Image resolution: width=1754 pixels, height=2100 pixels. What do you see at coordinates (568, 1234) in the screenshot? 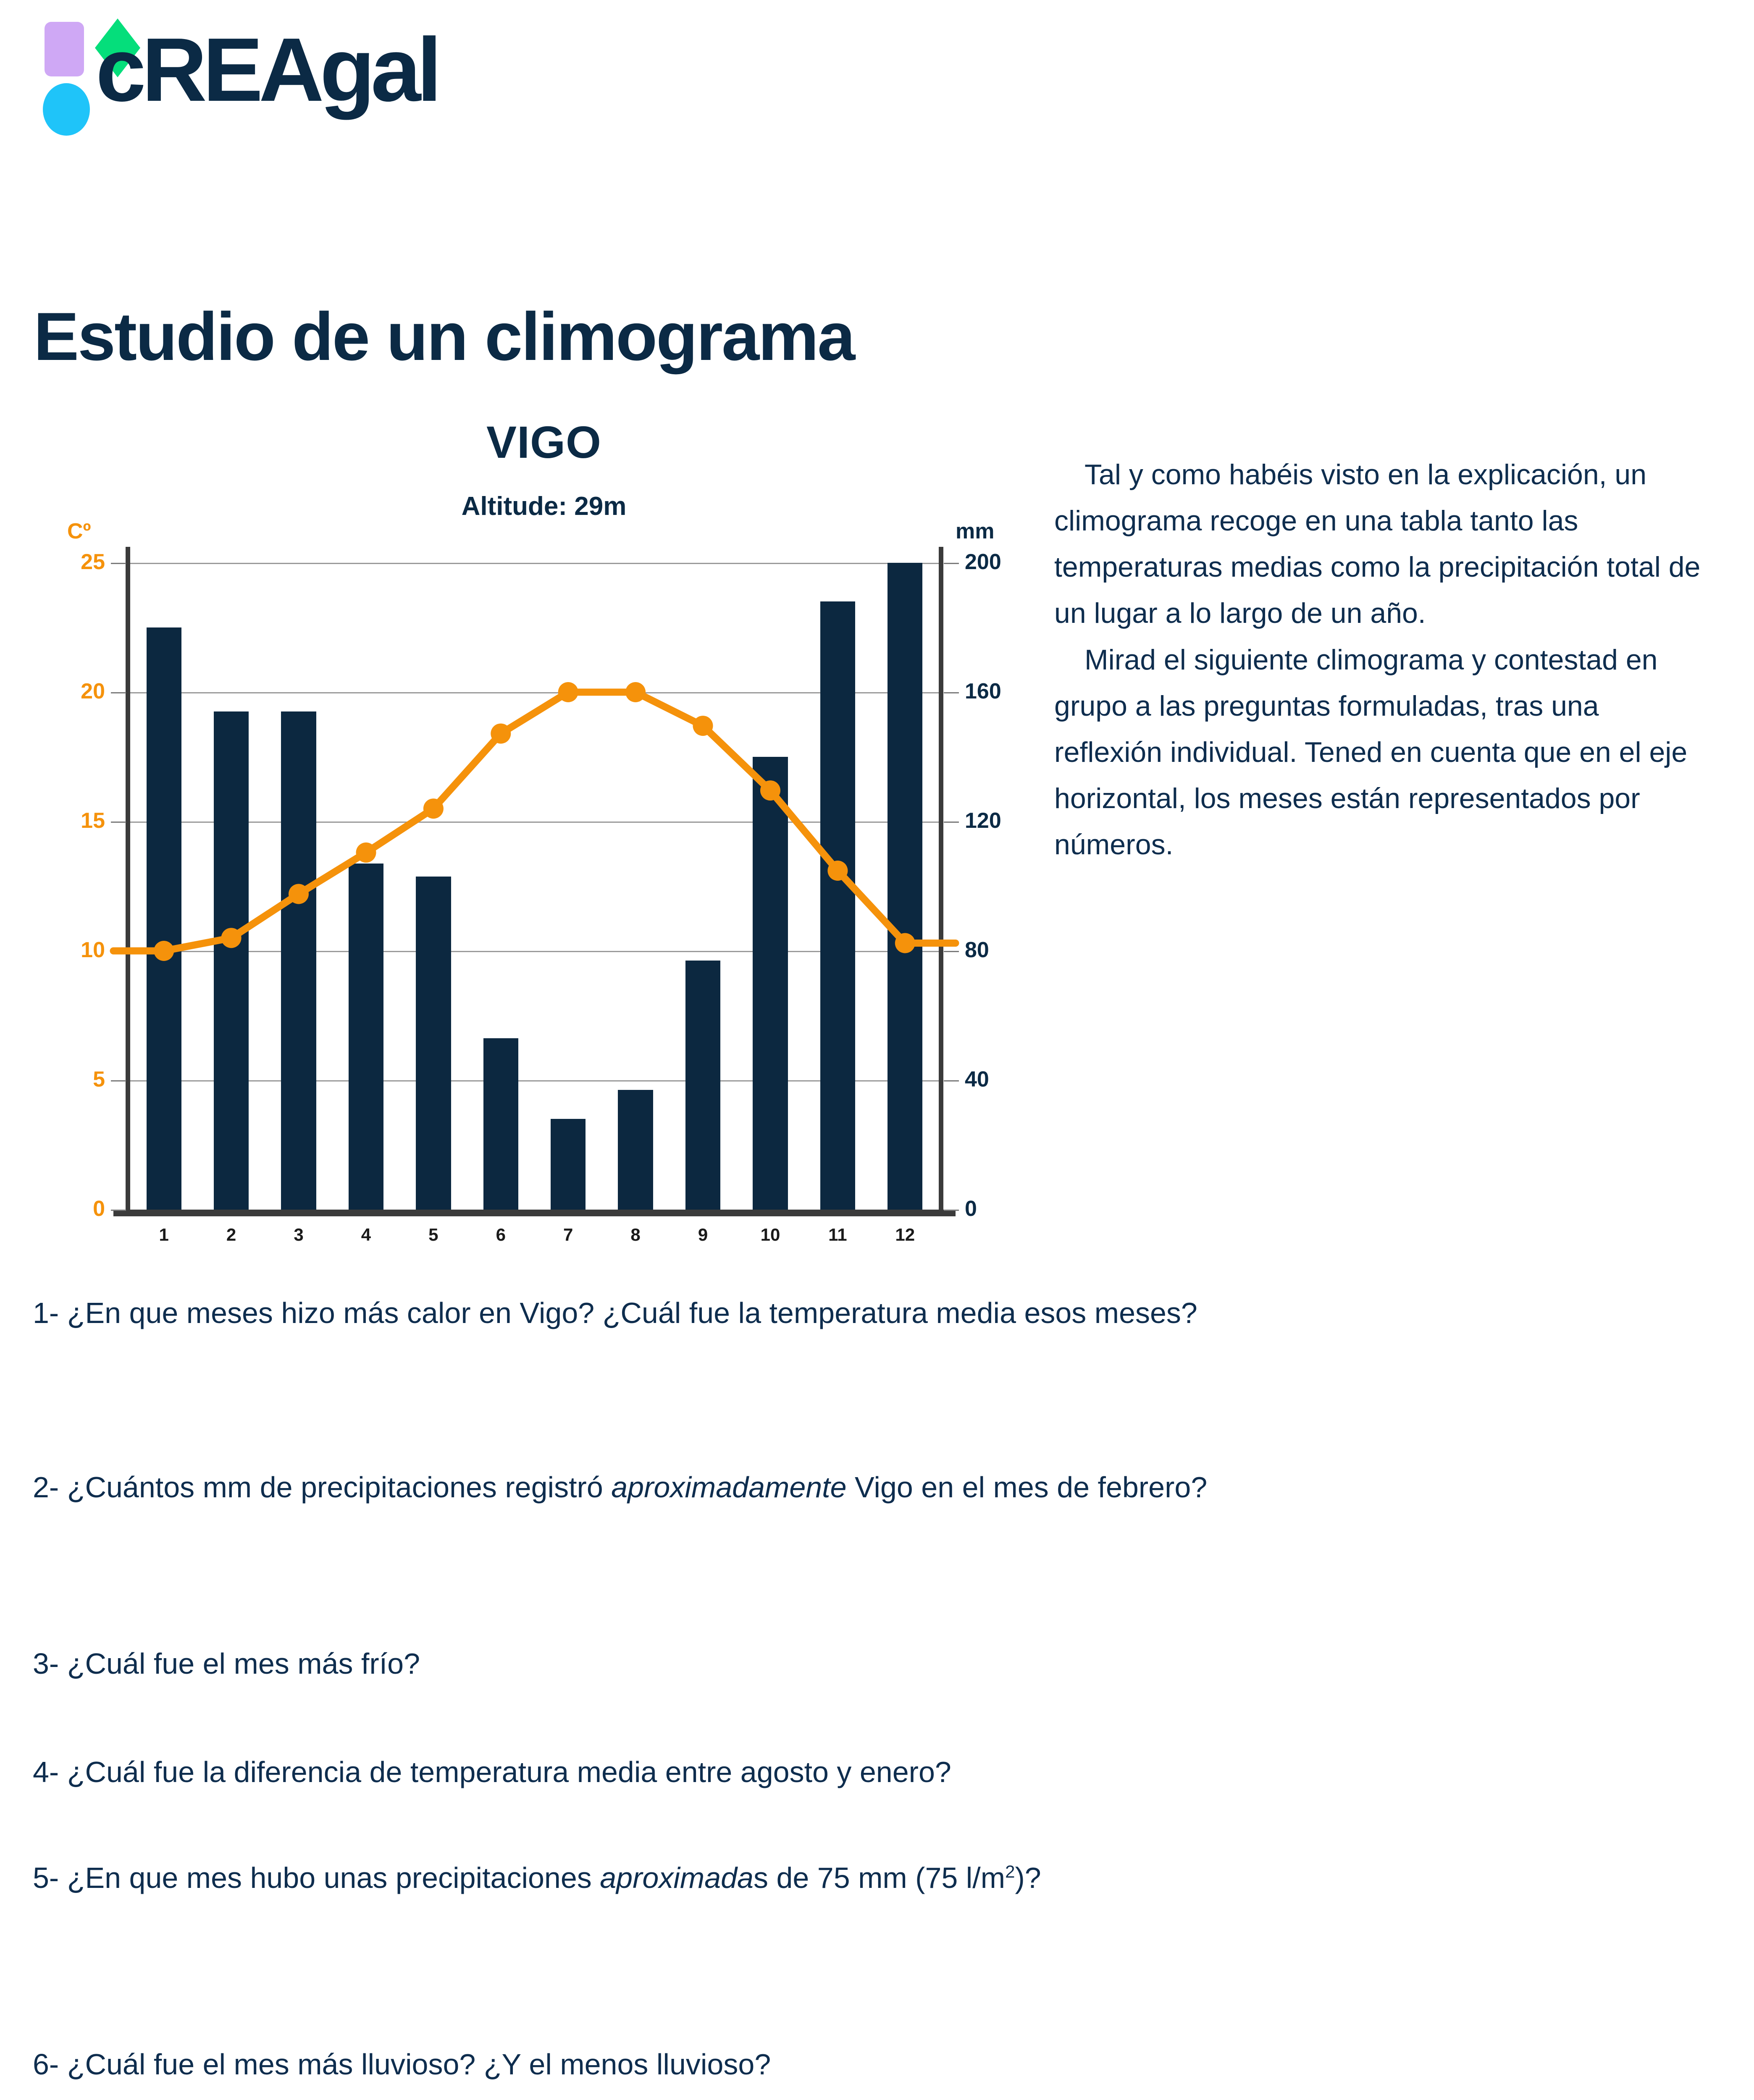
I see `x-axis-label-7: 7` at bounding box center [568, 1234].